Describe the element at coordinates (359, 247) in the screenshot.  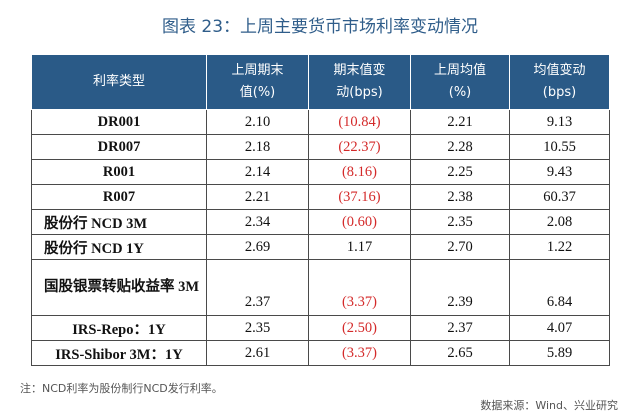
I see `end-change: 1.17` at that location.